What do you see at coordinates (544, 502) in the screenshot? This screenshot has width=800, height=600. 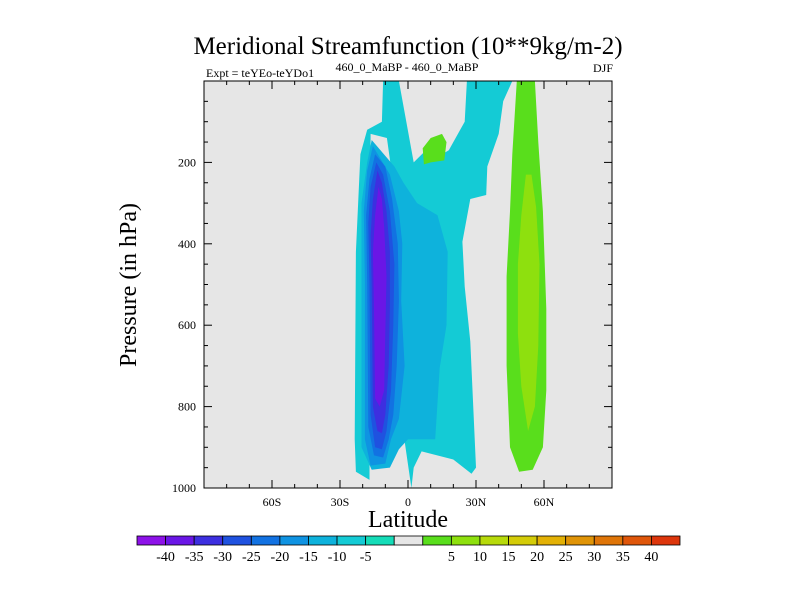 I see `x-tick-label: 60N` at bounding box center [544, 502].